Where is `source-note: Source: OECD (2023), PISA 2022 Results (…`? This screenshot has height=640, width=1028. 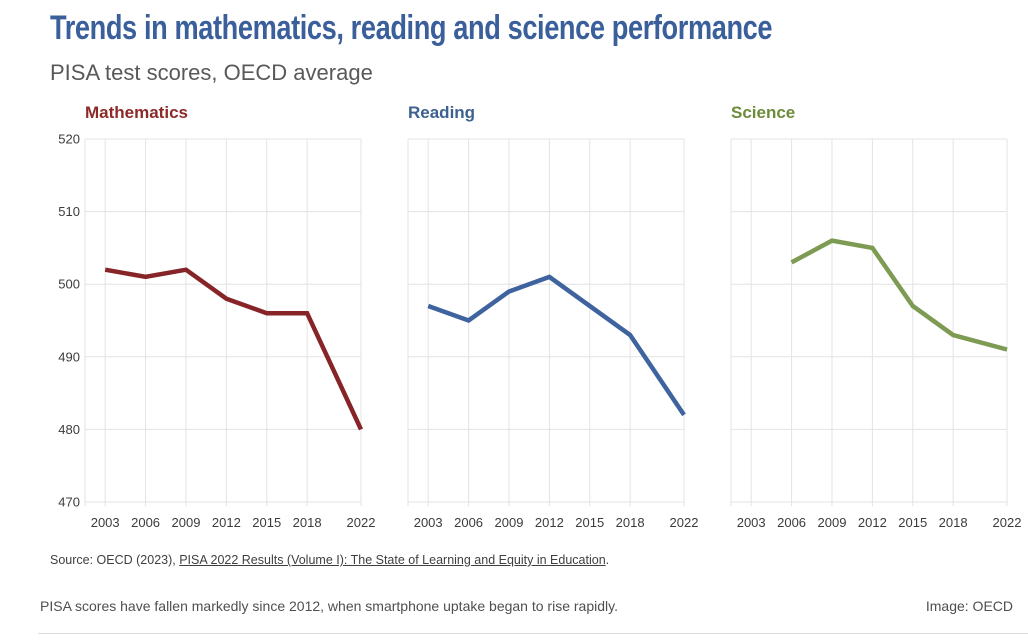
source-note: Source: OECD (2023), PISA 2022 Results (… is located at coordinates (539, 560).